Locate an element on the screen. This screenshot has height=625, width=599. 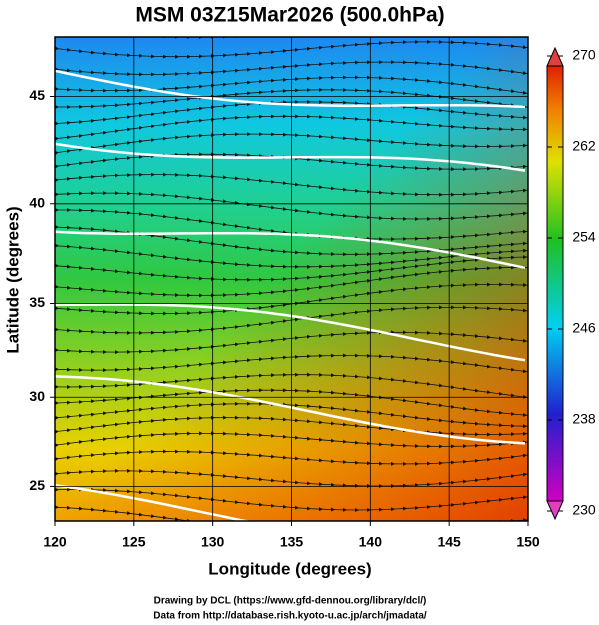
colorbar is located at coordinates (555, 283).